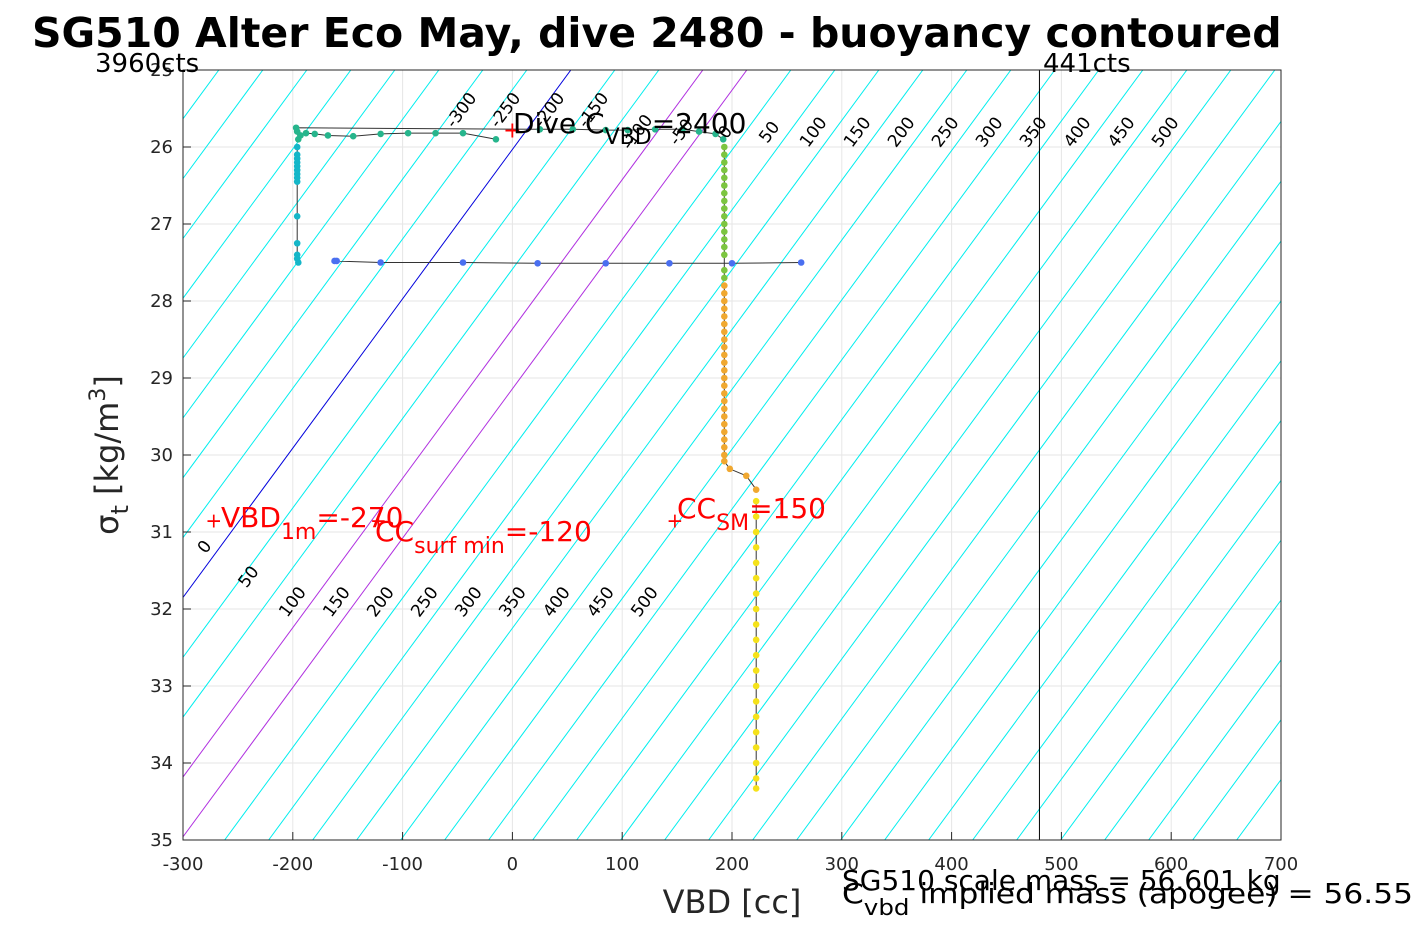  Describe the element at coordinates (675, 520) in the screenshot. I see `cc-sm-marker: +` at that location.